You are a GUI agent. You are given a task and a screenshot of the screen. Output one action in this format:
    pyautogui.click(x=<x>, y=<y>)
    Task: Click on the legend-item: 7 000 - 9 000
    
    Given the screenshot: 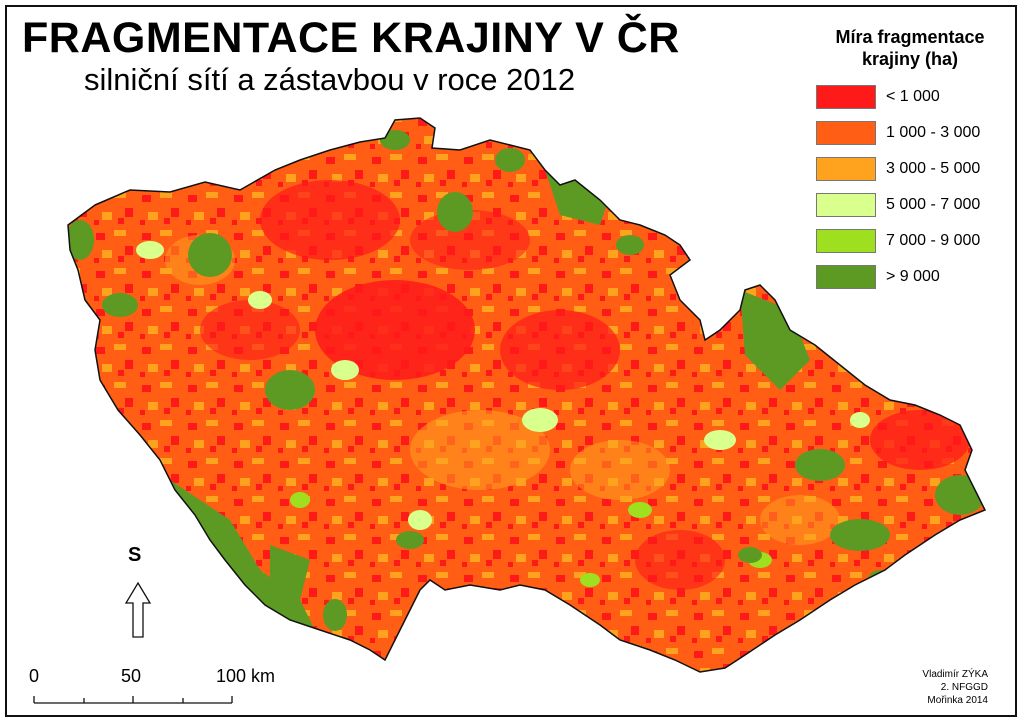 What is the action you would take?
    pyautogui.click(x=898, y=241)
    